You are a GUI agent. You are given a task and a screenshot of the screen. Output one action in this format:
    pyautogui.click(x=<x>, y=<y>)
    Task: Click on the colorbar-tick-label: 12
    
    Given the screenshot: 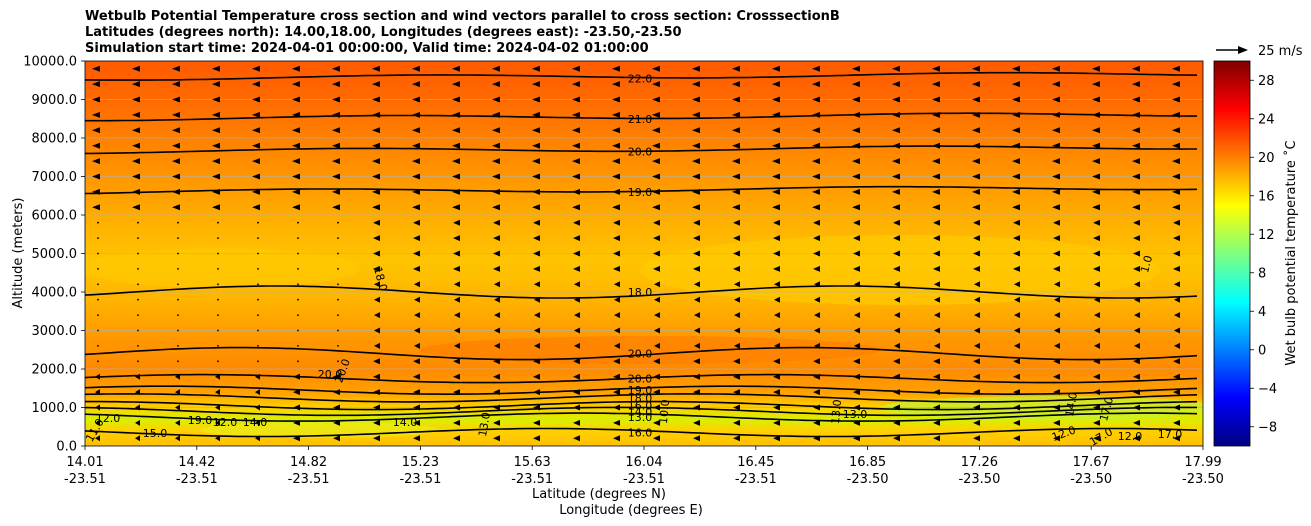 What is the action you would take?
    pyautogui.click(x=1266, y=235)
    